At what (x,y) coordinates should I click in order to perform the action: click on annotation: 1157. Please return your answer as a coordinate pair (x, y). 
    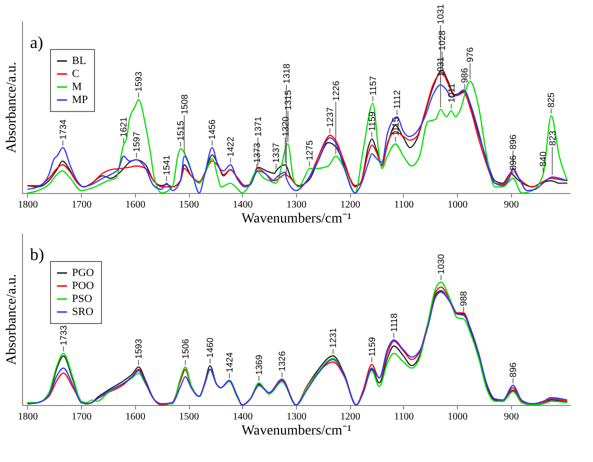
    Looking at the image, I should click on (373, 86).